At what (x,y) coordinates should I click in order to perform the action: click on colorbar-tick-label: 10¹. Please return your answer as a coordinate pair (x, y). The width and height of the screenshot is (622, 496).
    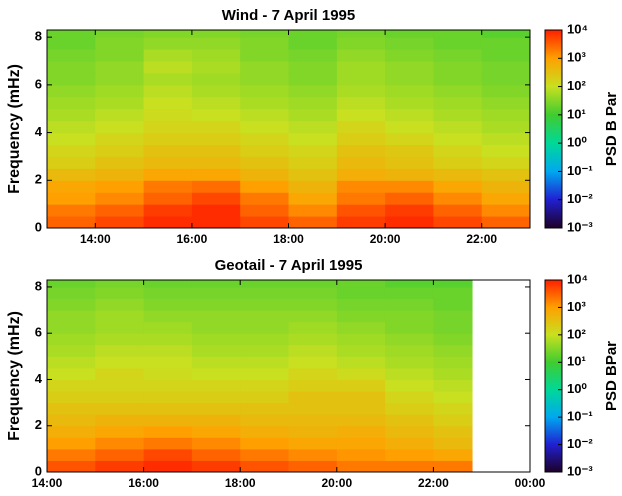
    Looking at the image, I should click on (576, 361).